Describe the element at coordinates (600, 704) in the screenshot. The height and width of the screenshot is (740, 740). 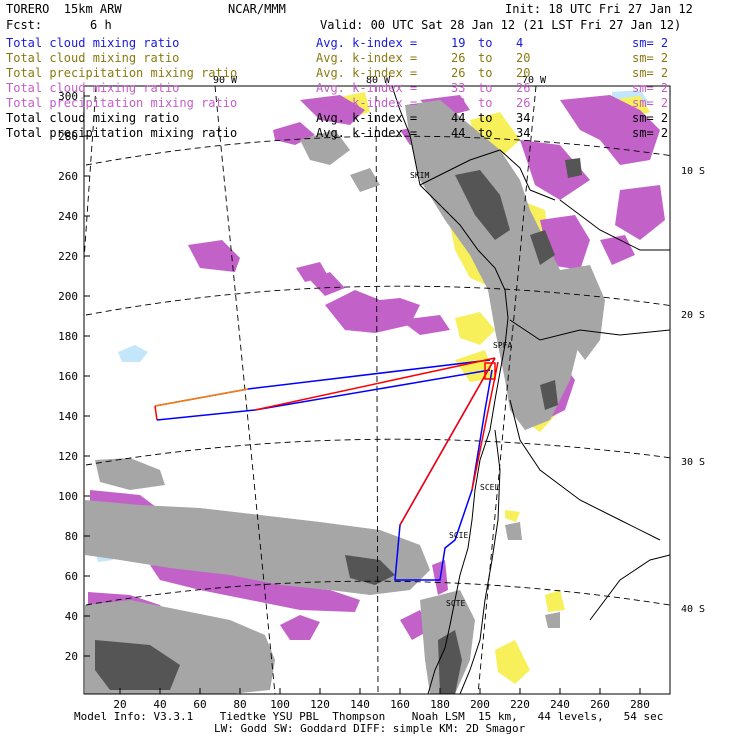
I see `x-tick-label: 260` at that location.